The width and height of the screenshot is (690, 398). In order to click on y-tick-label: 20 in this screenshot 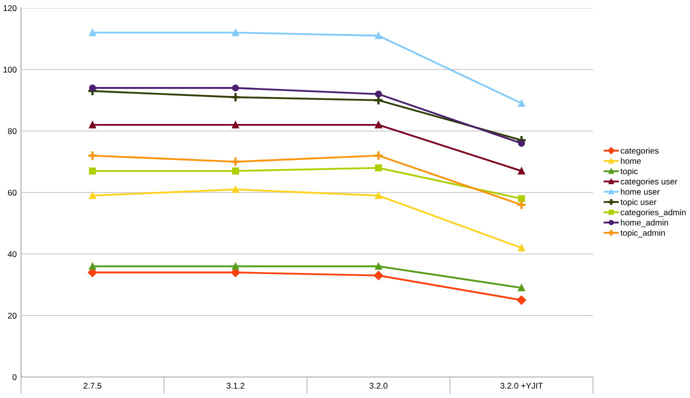, I will do `click(12, 315)`.